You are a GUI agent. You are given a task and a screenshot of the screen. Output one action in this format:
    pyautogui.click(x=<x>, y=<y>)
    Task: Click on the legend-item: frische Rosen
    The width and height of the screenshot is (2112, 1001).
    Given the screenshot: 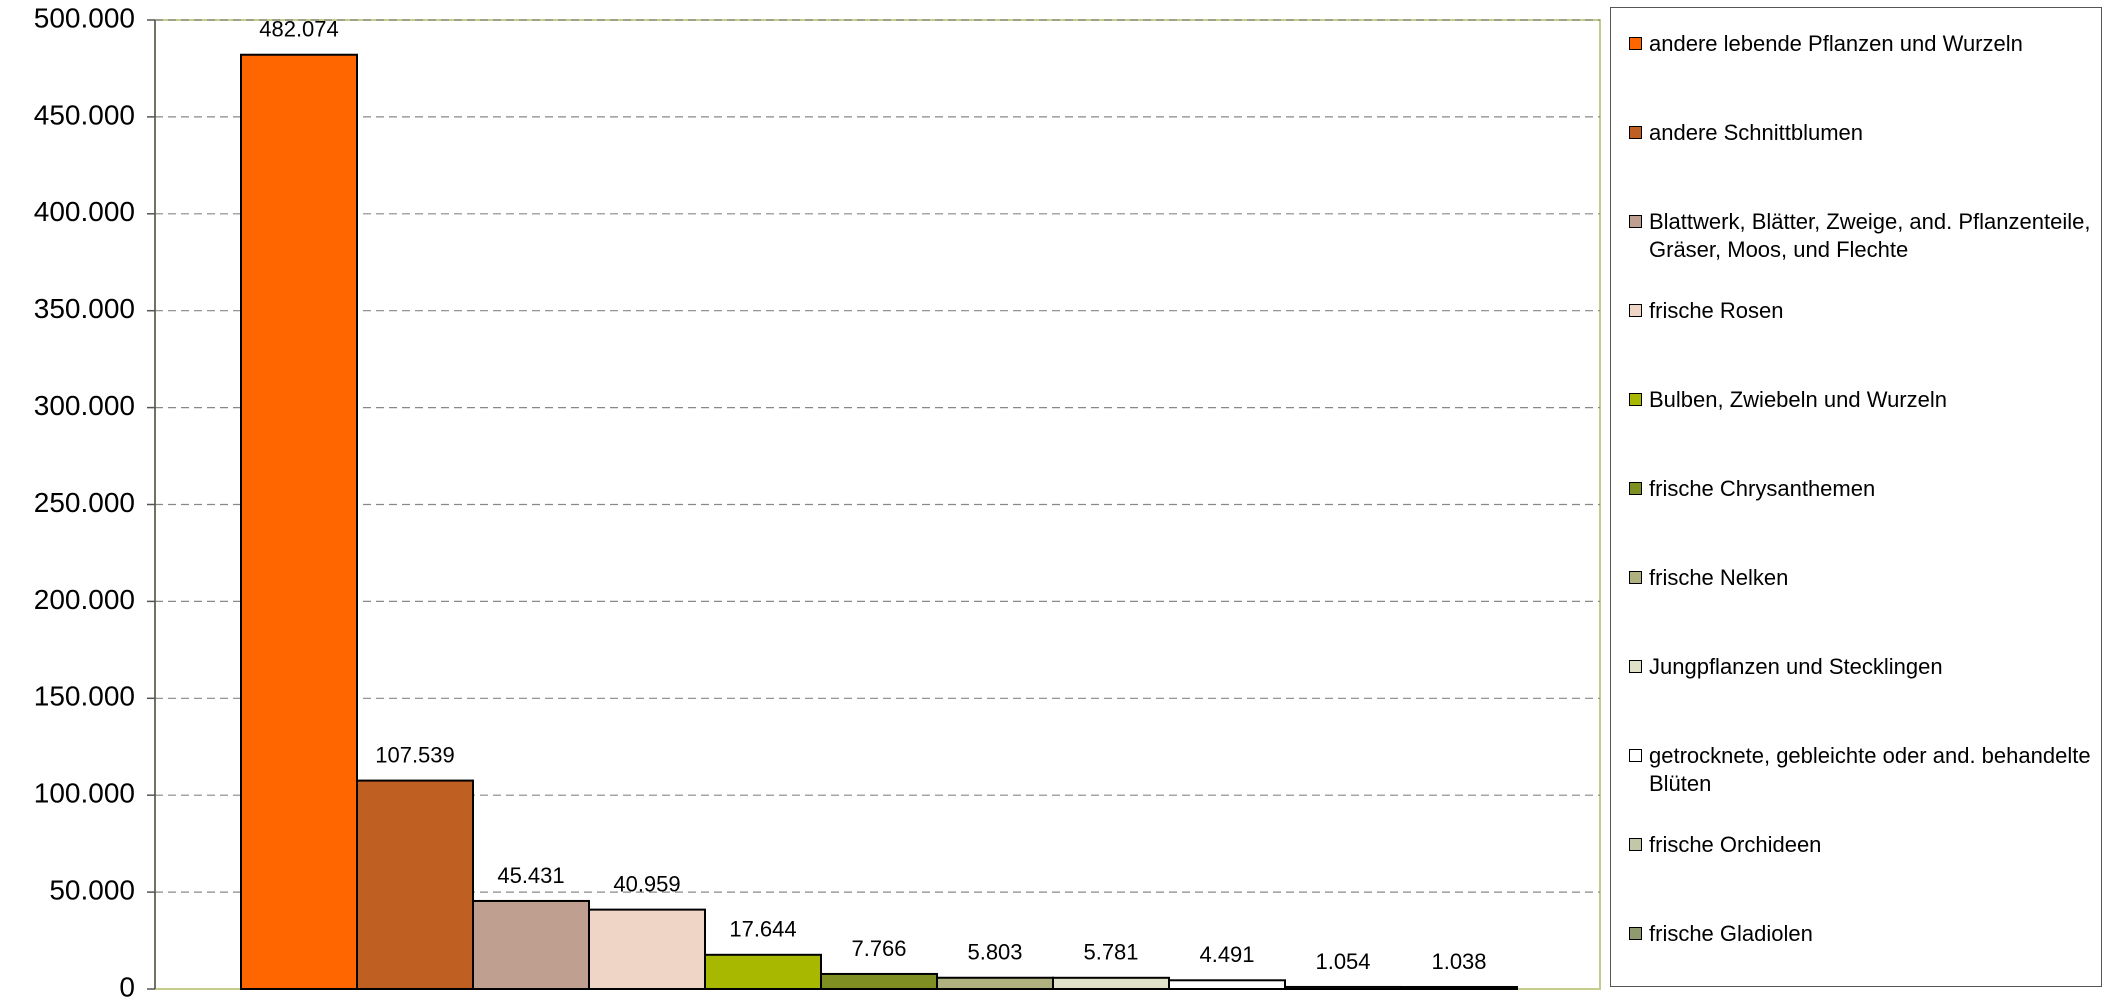 What is the action you would take?
    pyautogui.click(x=1863, y=311)
    